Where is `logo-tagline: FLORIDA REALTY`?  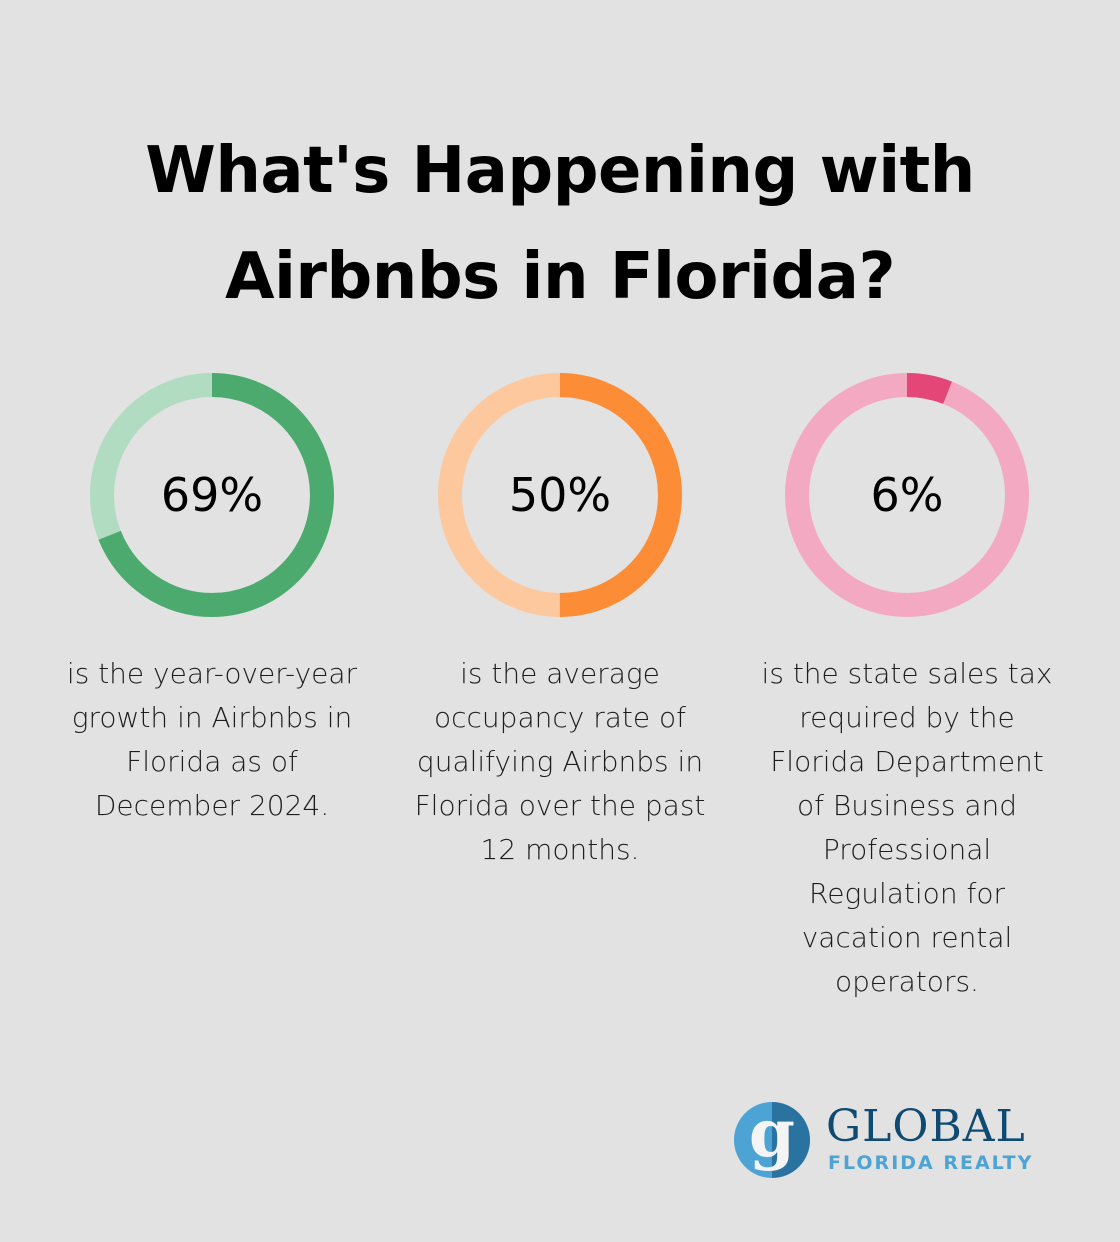
logo-tagline: FLORIDA REALTY is located at coordinates (931, 1163).